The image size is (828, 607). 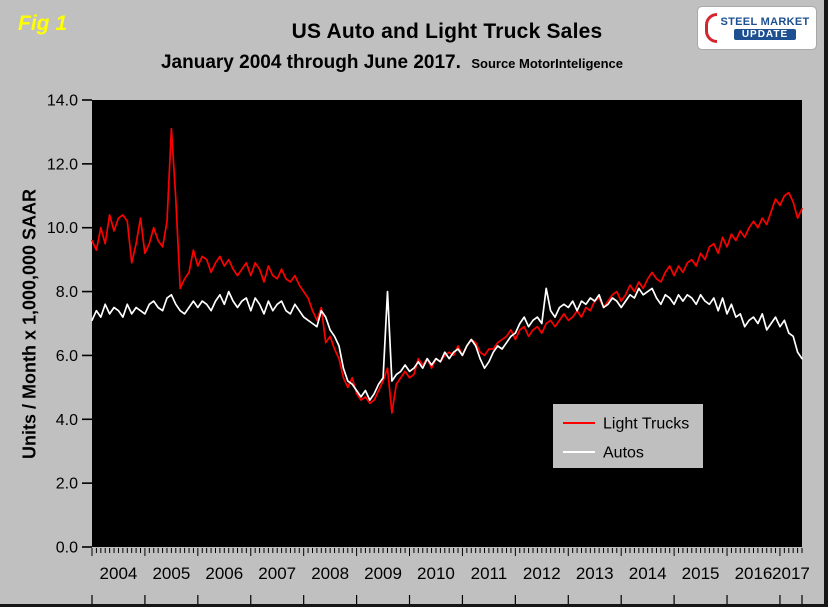 I want to click on legend-label-autos: Autos, so click(x=623, y=453).